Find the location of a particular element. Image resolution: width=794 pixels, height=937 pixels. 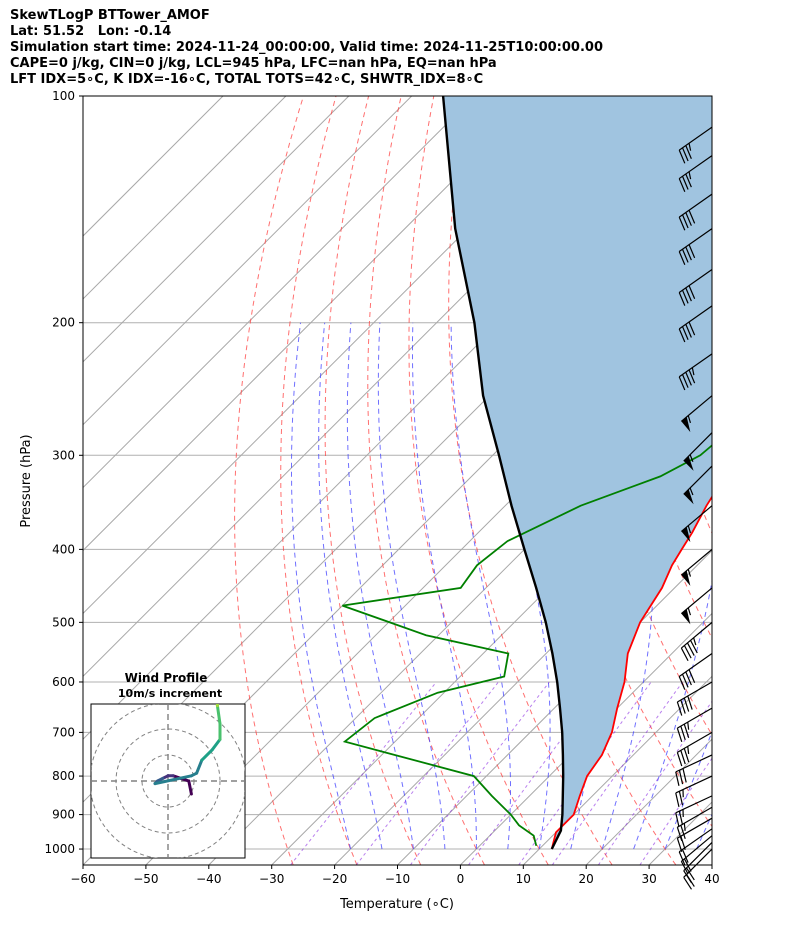

isotherm--160 is located at coordinates (153, 166).